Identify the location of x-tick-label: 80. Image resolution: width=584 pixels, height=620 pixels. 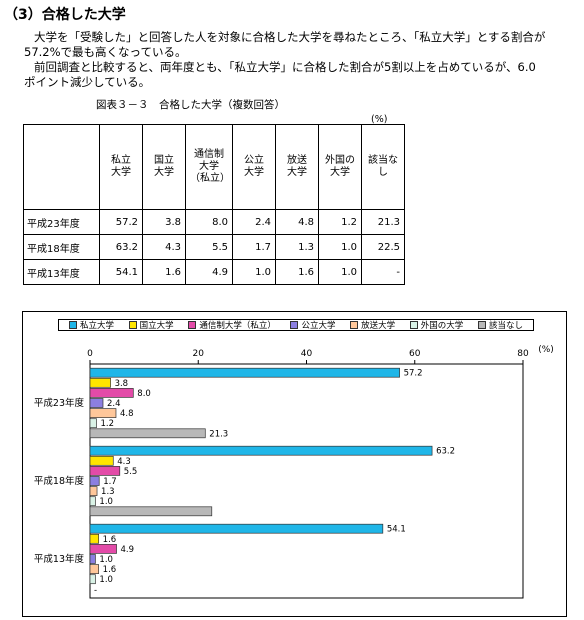
(523, 354).